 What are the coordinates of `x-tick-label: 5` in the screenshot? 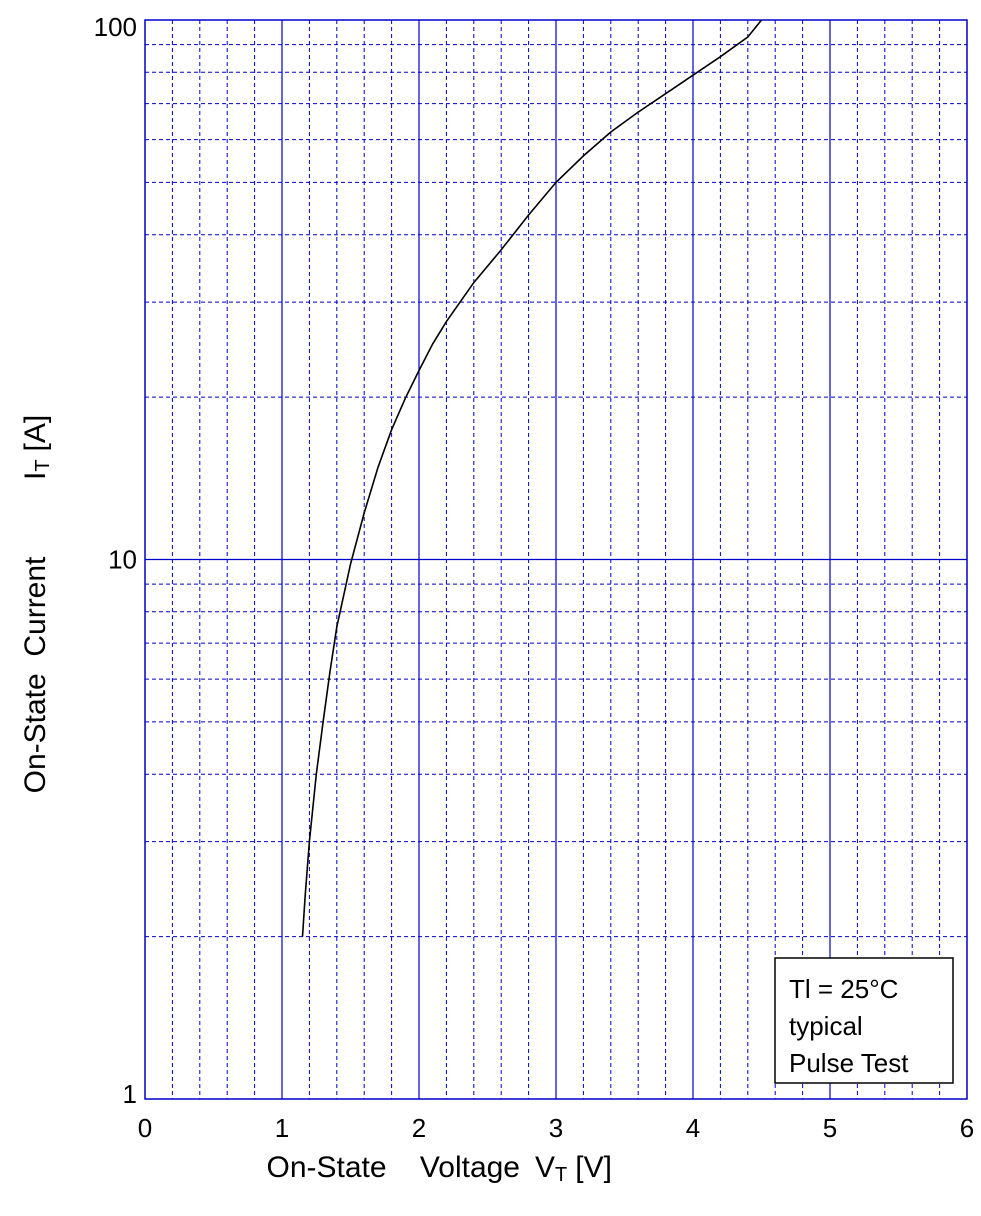 It's located at (830, 1128).